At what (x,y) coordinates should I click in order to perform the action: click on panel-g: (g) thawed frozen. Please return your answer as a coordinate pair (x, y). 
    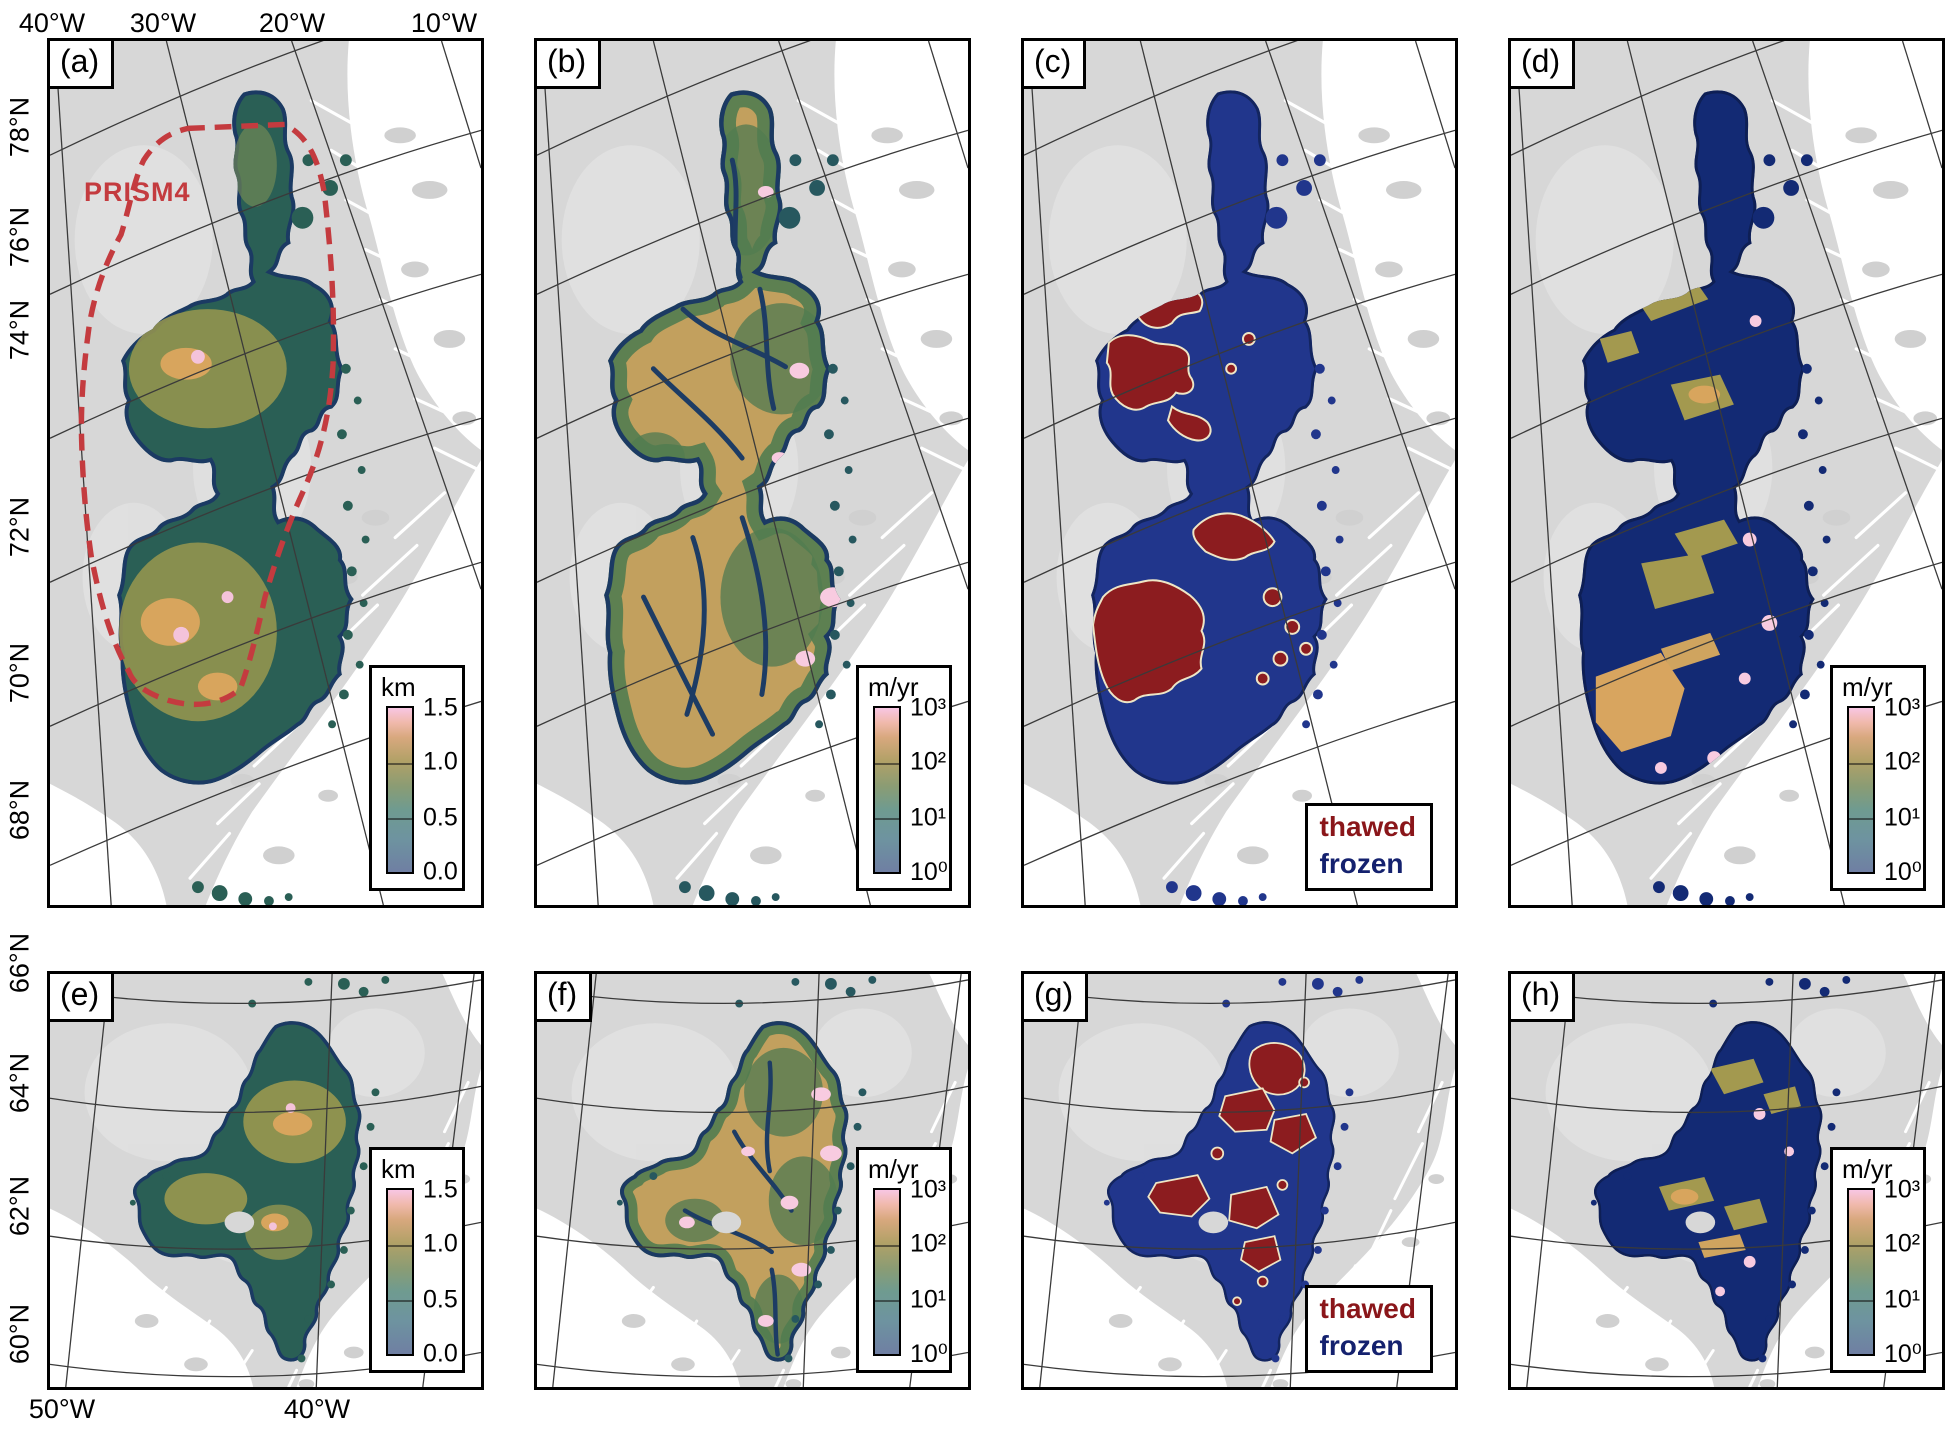
    Looking at the image, I should click on (1239, 1180).